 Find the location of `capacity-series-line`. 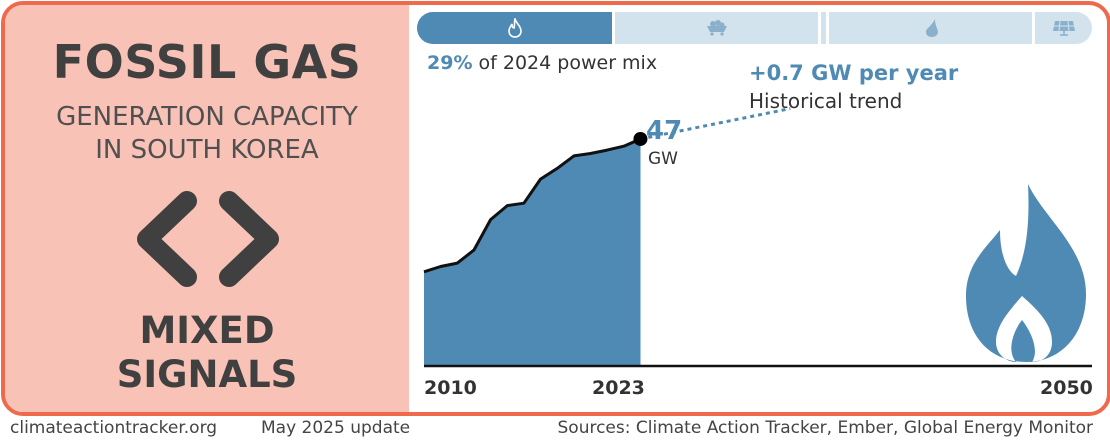

capacity-series-line is located at coordinates (532, 205).